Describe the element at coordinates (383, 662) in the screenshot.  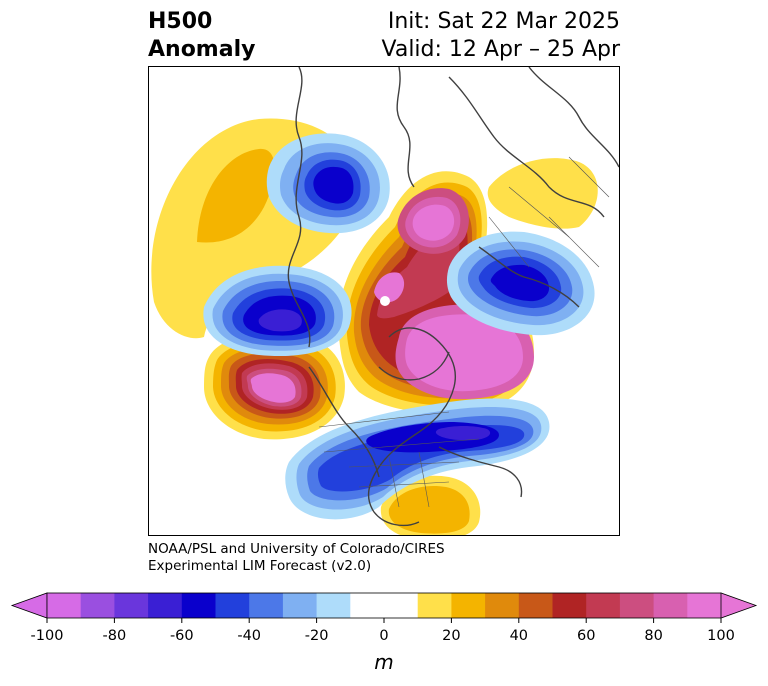
I see `colorbar-unit-label: m` at that location.